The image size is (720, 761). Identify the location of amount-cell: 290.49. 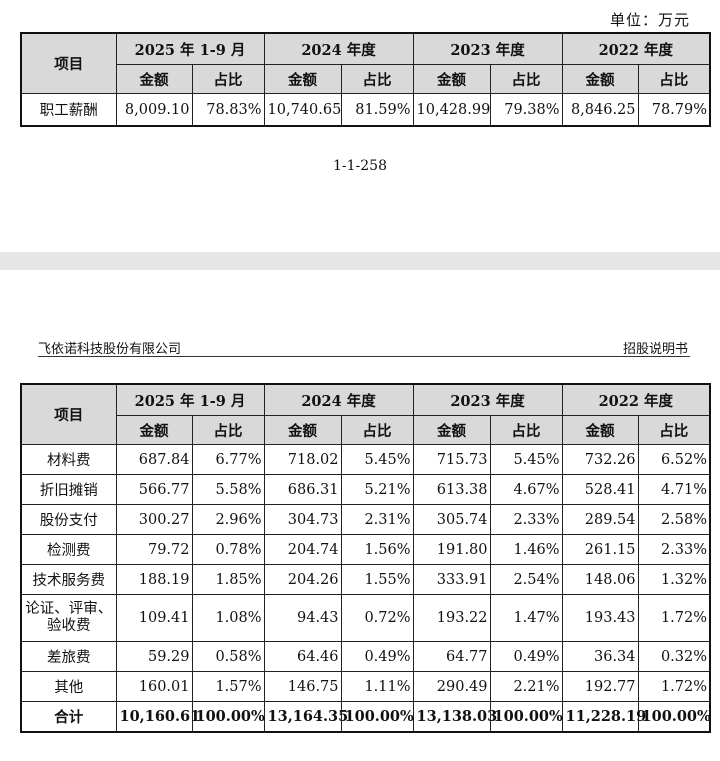
(451, 686).